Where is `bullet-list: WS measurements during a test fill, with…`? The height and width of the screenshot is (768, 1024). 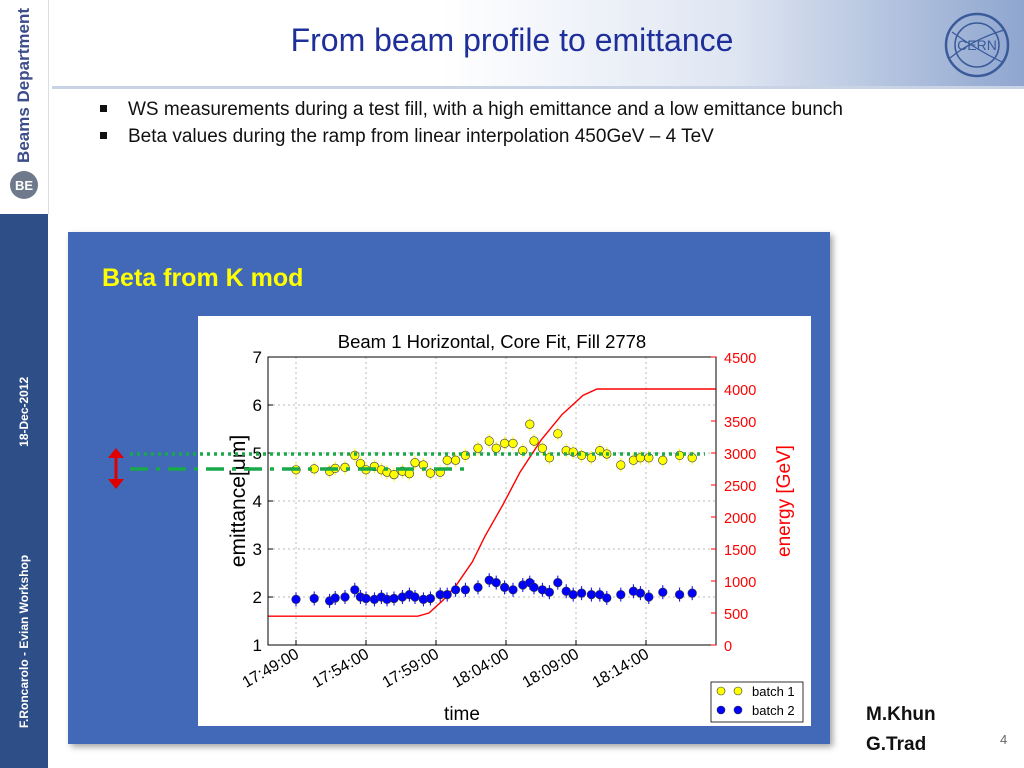 bullet-list: WS measurements during a test fill, with… is located at coordinates (540, 123).